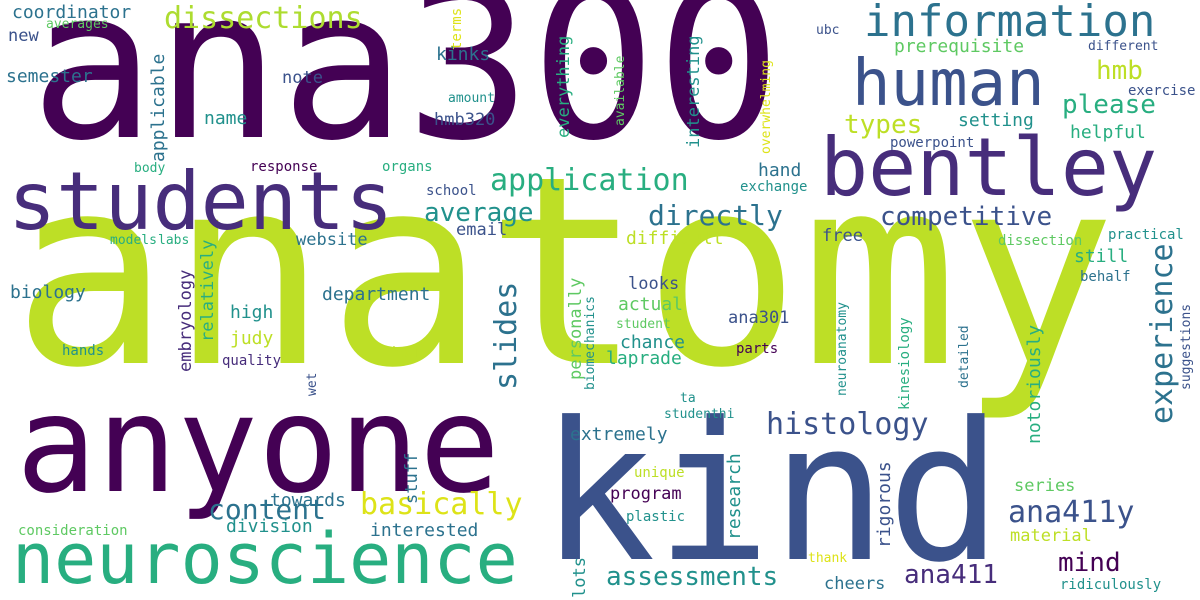  Describe the element at coordinates (734, 496) in the screenshot. I see `word-research: research` at that location.